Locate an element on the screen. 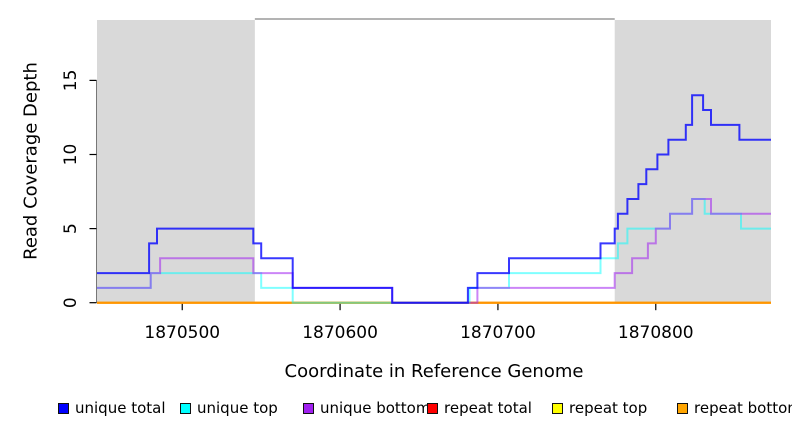 The width and height of the screenshot is (792, 432). legend-label: repeat total is located at coordinates (488, 408).